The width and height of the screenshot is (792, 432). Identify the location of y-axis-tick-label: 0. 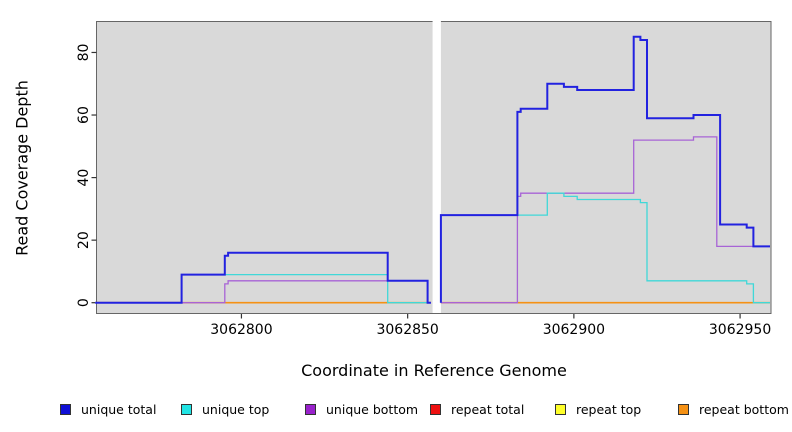
(84, 302).